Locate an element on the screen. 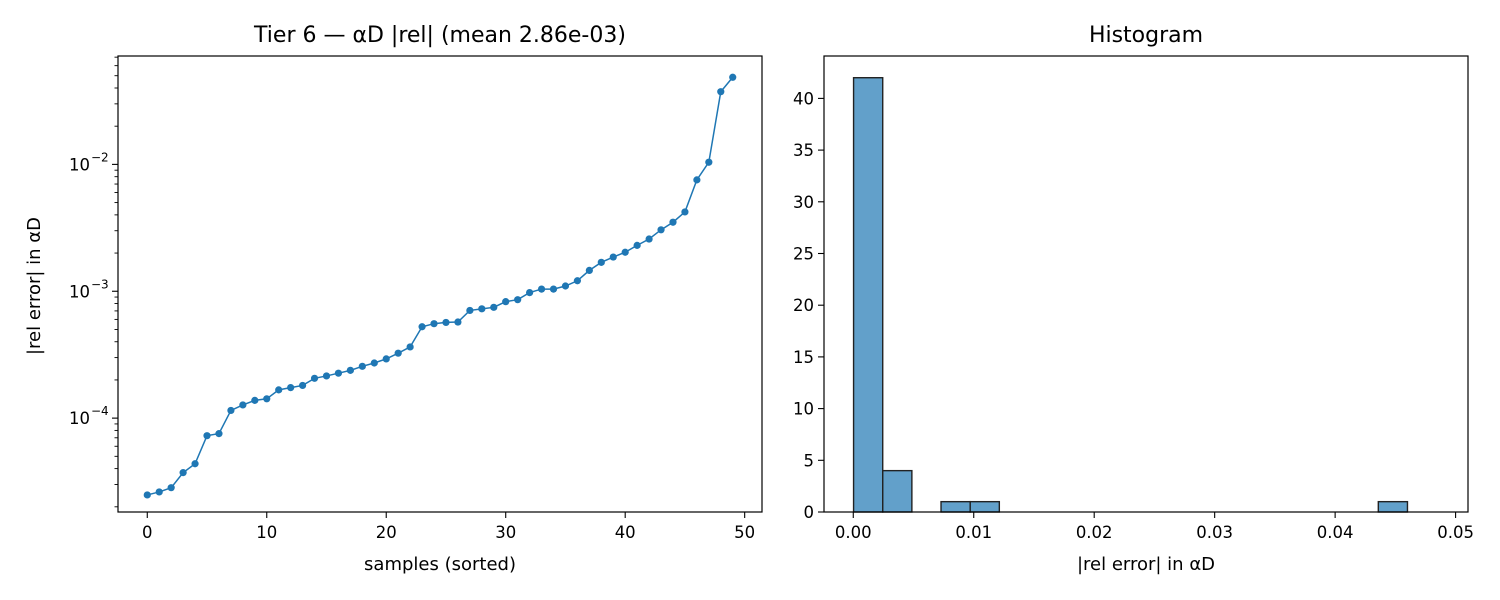  x-tick-label: 20 is located at coordinates (386, 532).